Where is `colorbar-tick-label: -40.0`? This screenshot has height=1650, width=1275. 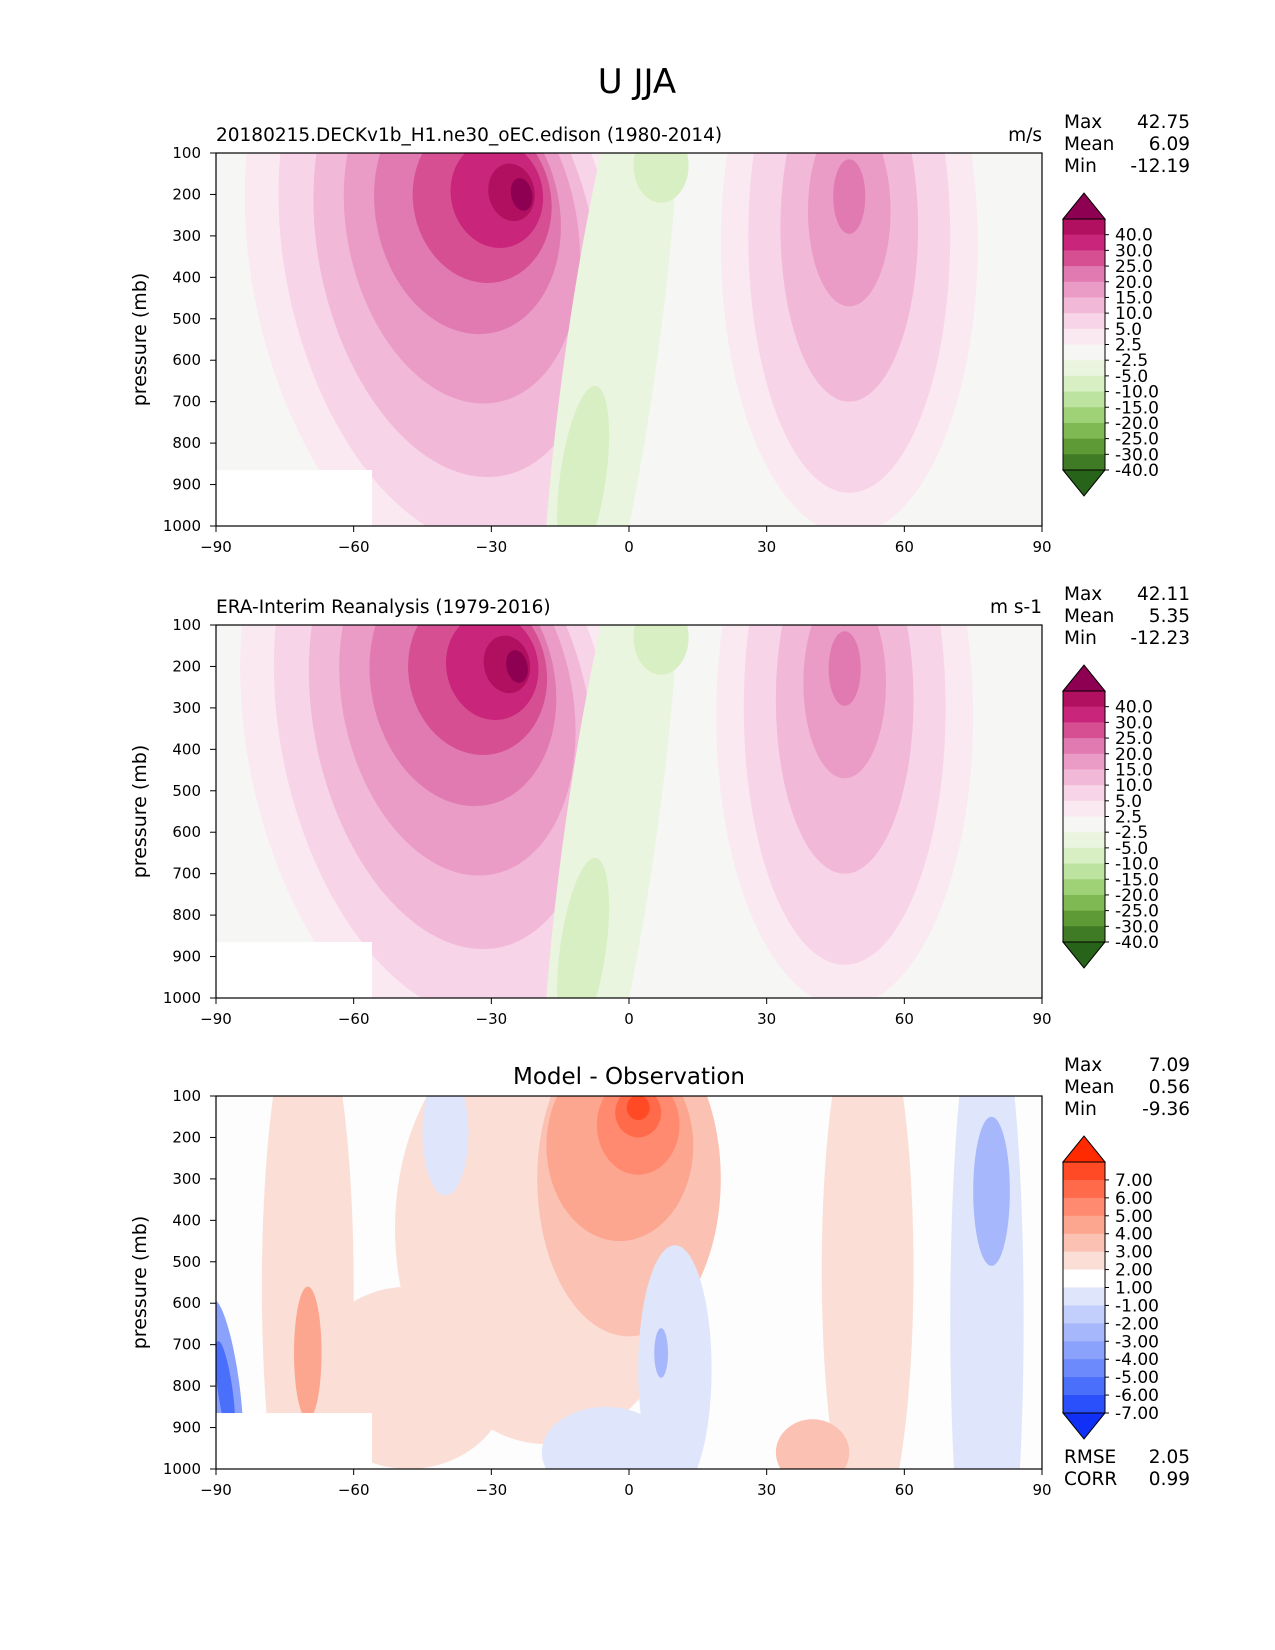
colorbar-tick-label: -40.0 is located at coordinates (1137, 471).